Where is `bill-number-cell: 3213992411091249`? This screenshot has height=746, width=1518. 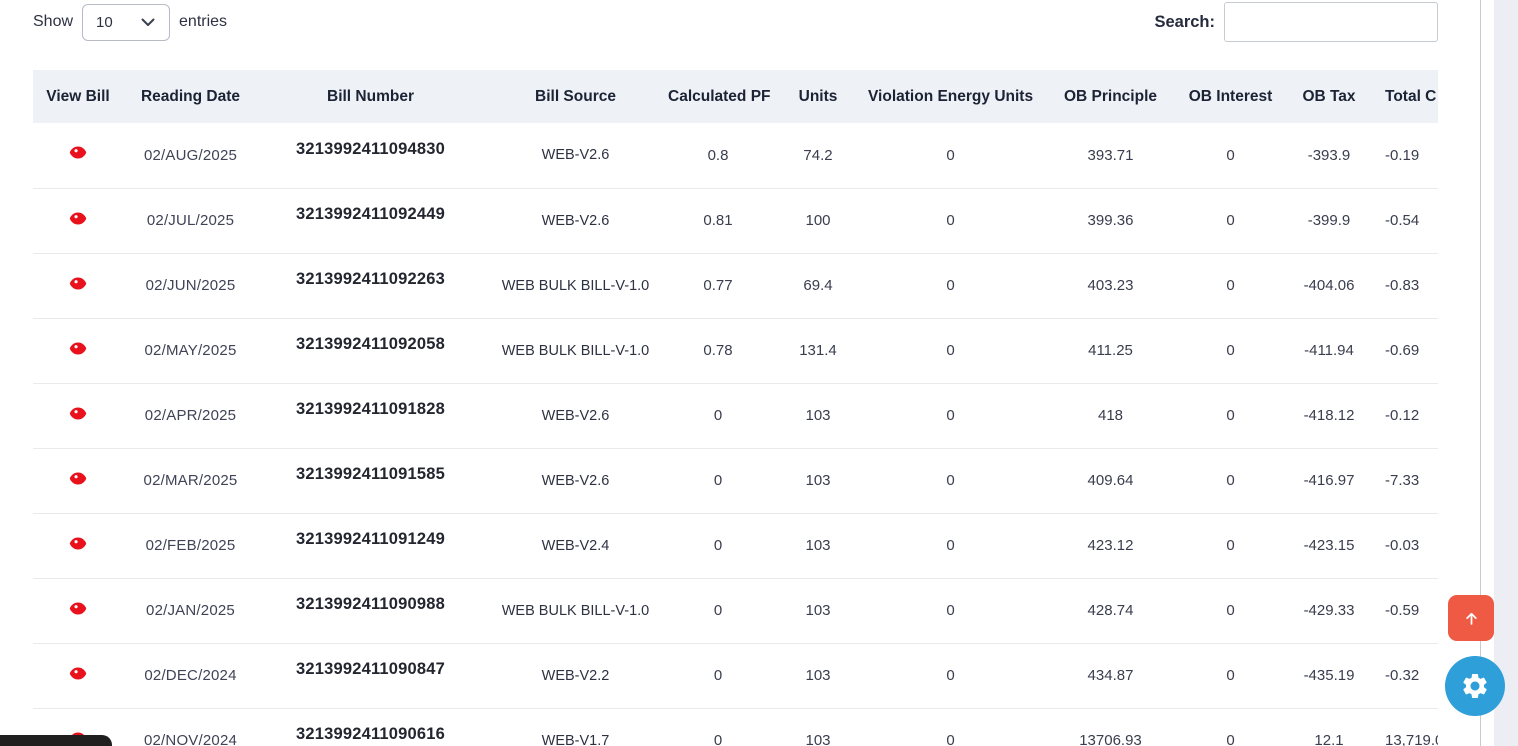
bill-number-cell: 3213992411091249 is located at coordinates (370, 545).